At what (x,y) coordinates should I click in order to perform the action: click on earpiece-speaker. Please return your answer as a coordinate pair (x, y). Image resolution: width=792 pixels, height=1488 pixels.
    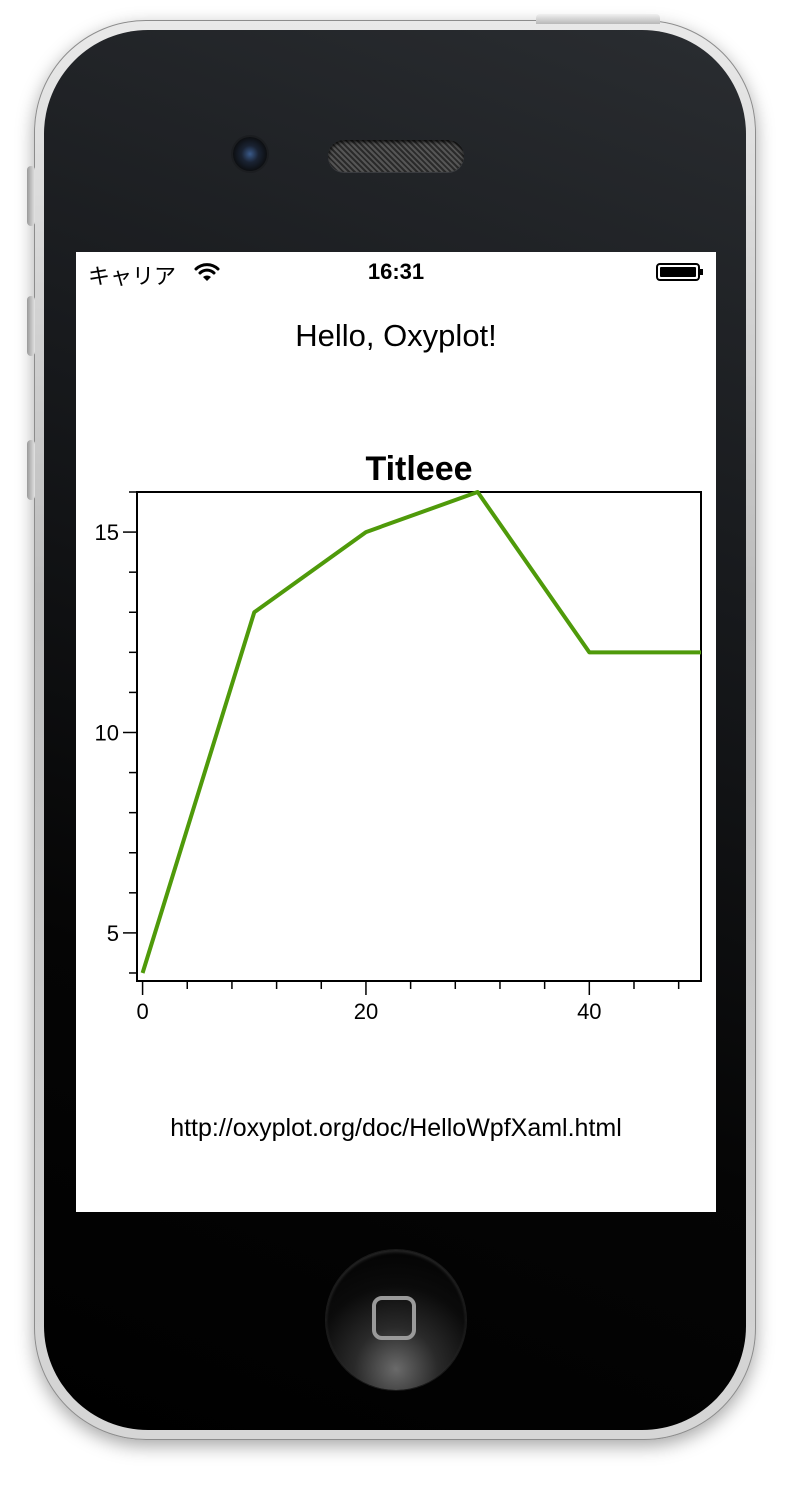
    Looking at the image, I should click on (396, 156).